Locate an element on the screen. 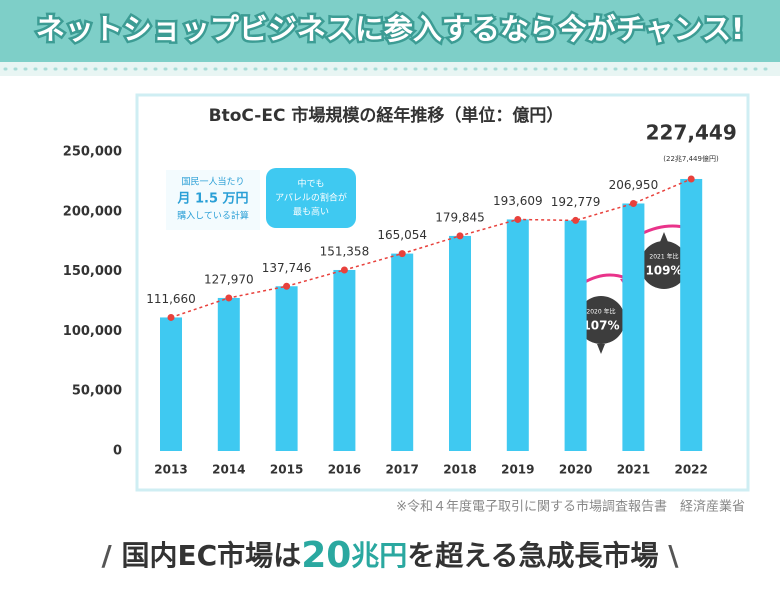 The width and height of the screenshot is (780, 599). annotation-text: 購入している計算 is located at coordinates (213, 216).